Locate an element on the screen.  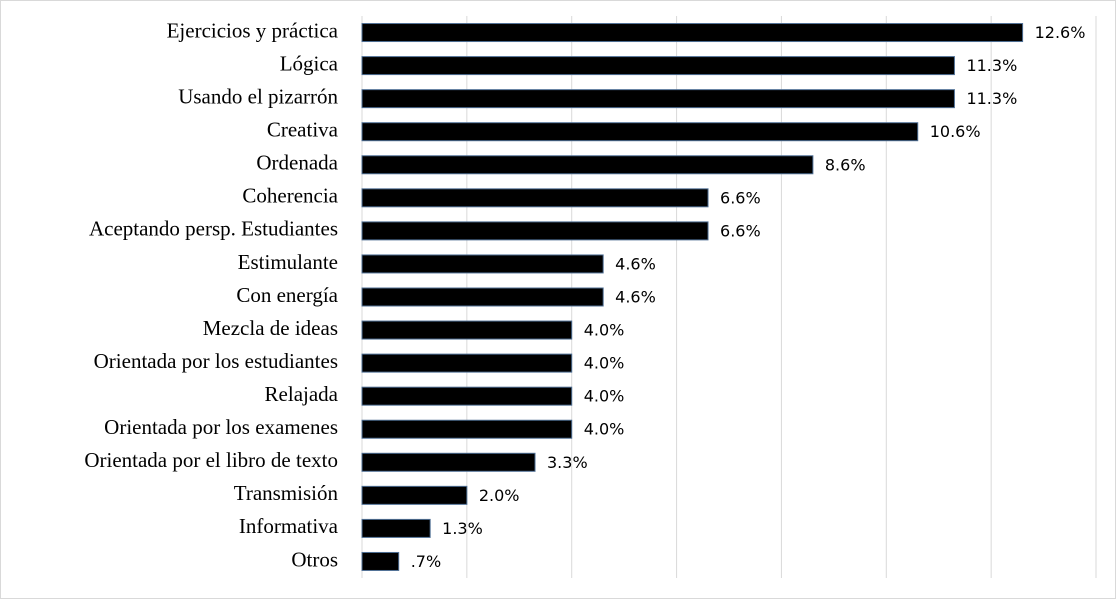
category-label: Mezcla de ideas is located at coordinates (270, 328).